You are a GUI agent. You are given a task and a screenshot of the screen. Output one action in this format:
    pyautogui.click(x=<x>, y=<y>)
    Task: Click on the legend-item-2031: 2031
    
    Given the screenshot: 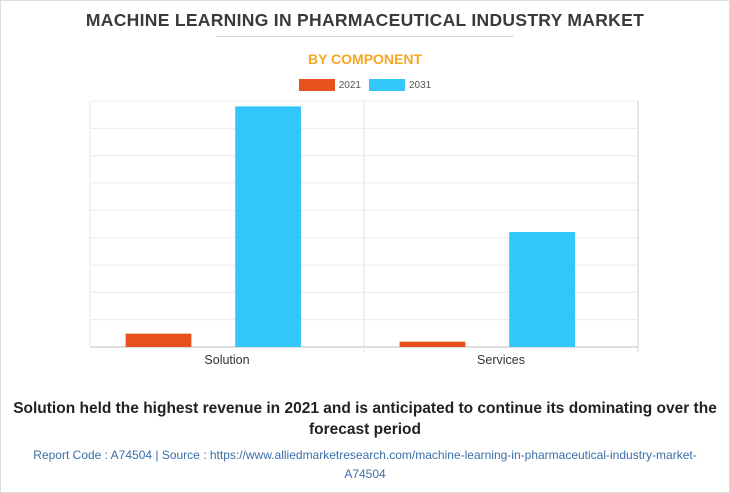 What is the action you would take?
    pyautogui.click(x=400, y=85)
    